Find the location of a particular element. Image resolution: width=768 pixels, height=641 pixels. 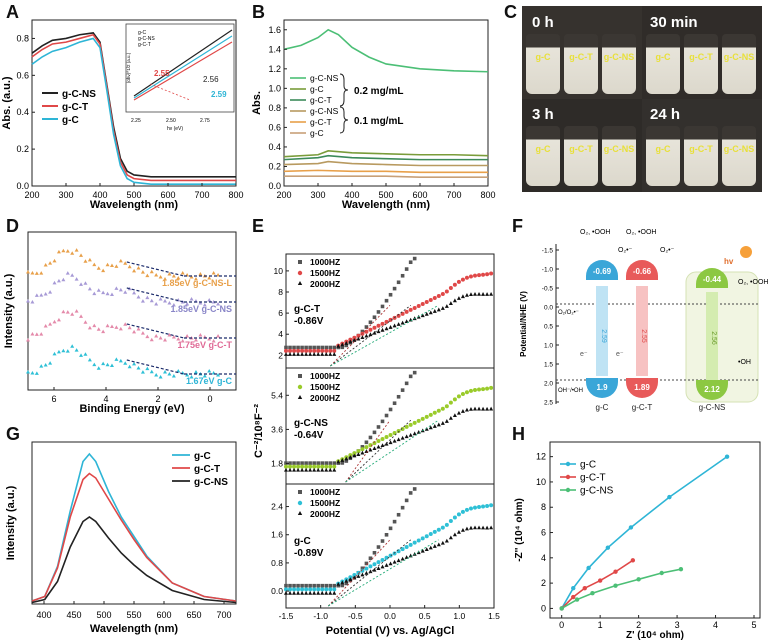

panel-label-b: B is located at coordinates (258, 12).